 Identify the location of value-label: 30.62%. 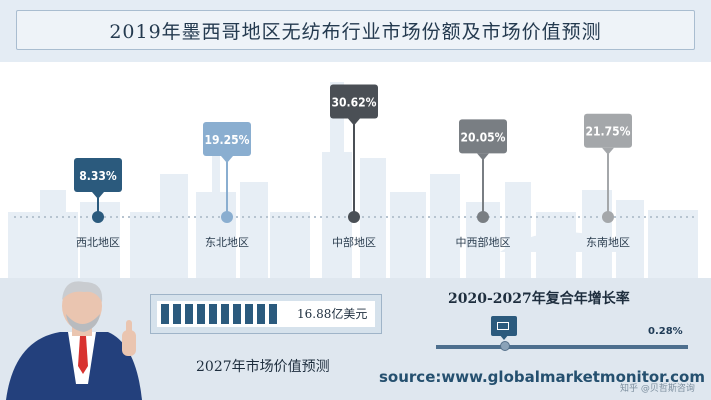
(354, 102).